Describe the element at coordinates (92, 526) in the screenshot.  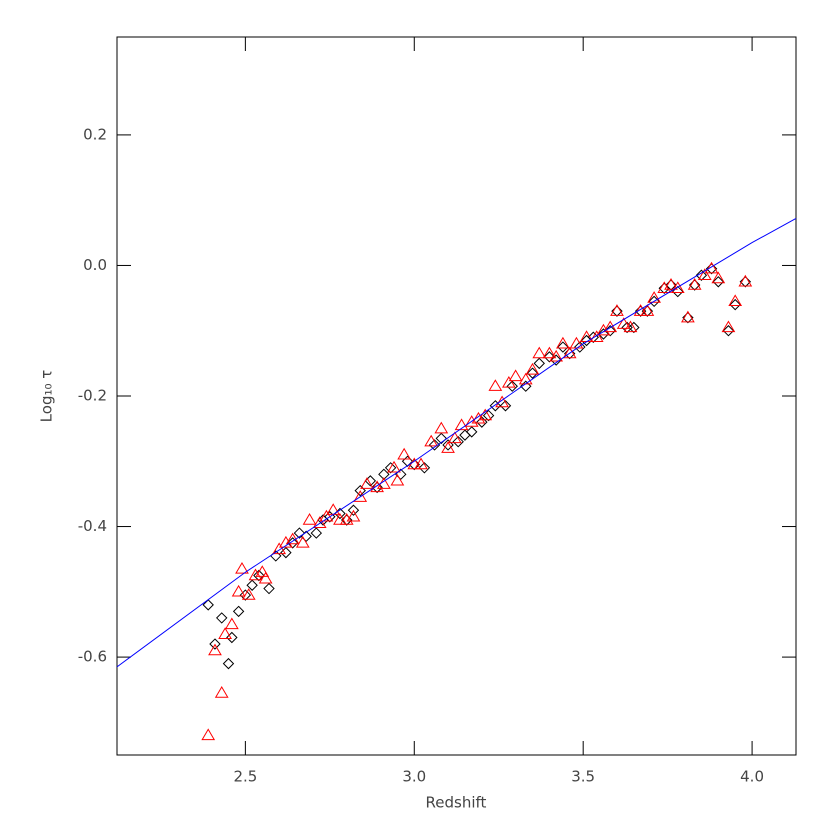
I see `y-tick-label: -0.4` at that location.